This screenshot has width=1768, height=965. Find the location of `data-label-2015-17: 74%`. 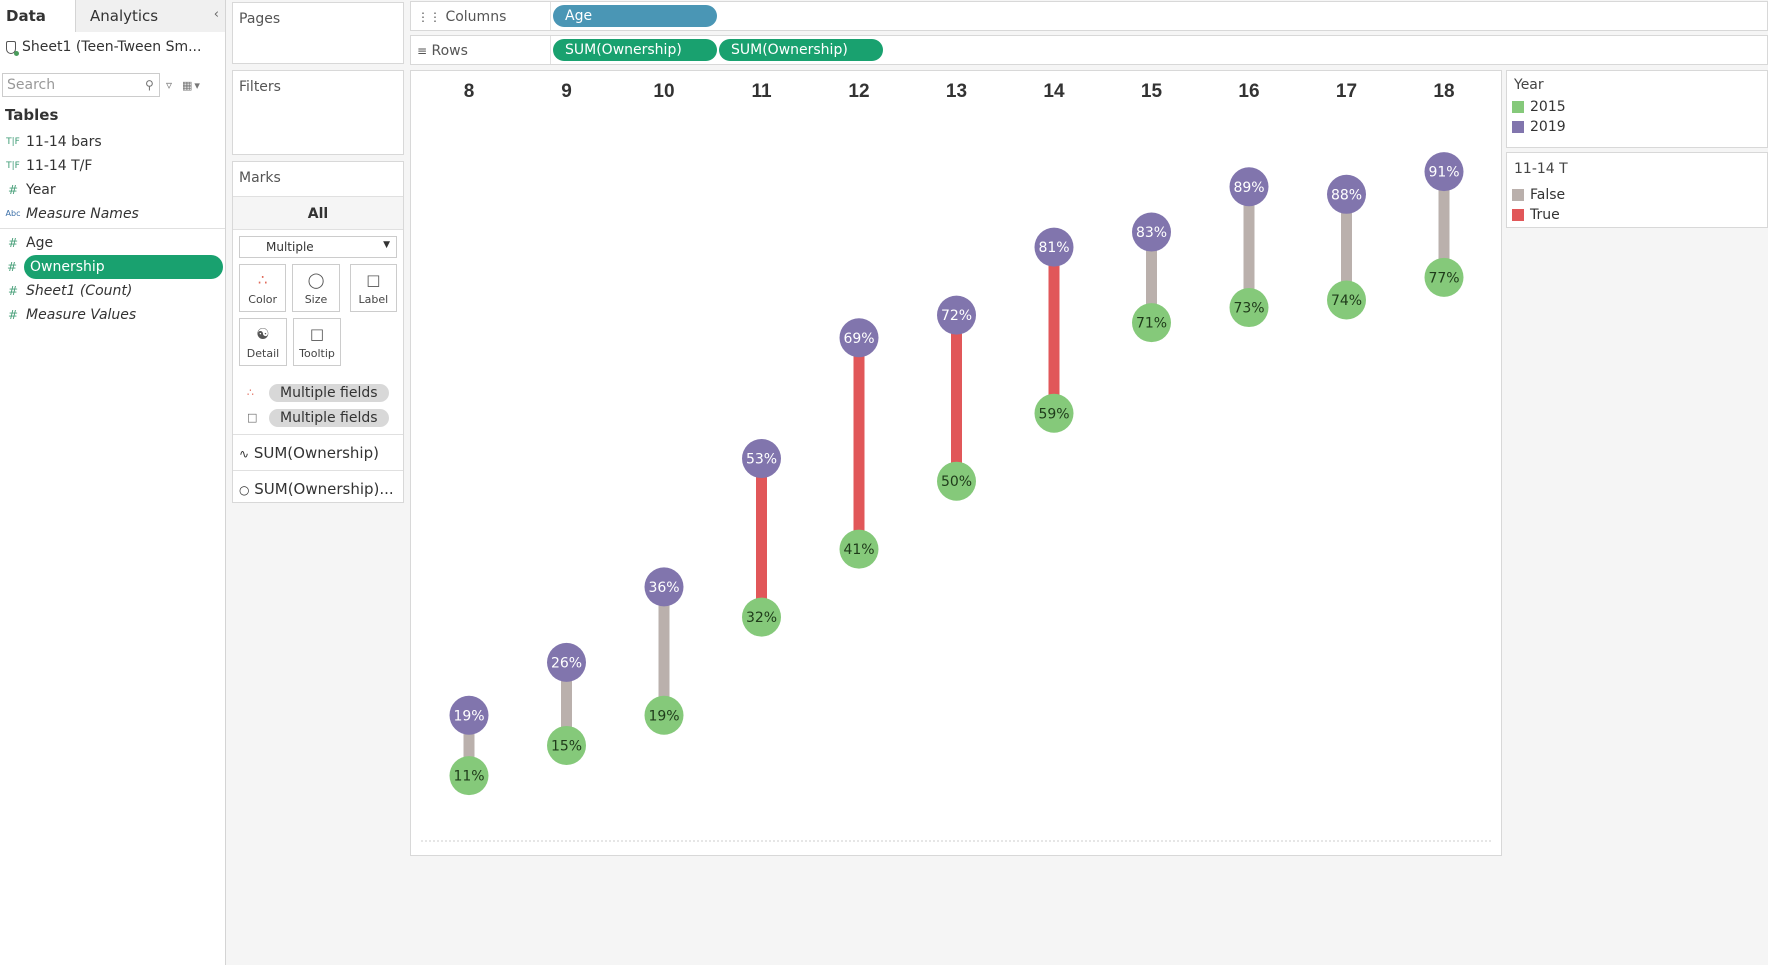

data-label-2015-17: 74% is located at coordinates (1346, 301).